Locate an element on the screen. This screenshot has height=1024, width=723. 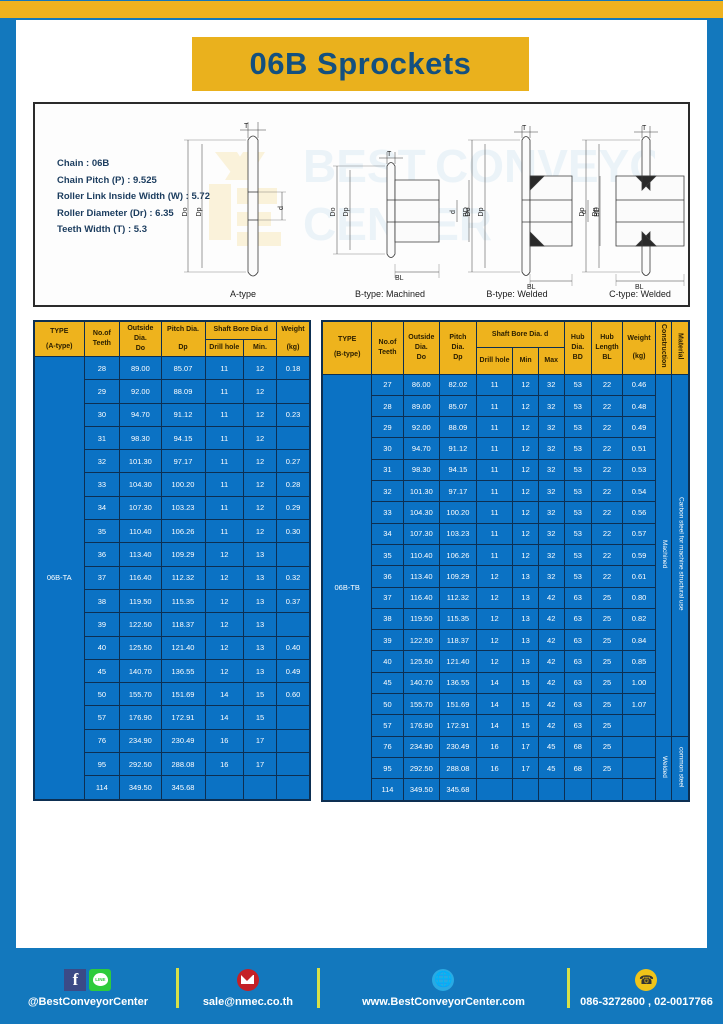
line-icon: LINE is located at coordinates (100, 979).